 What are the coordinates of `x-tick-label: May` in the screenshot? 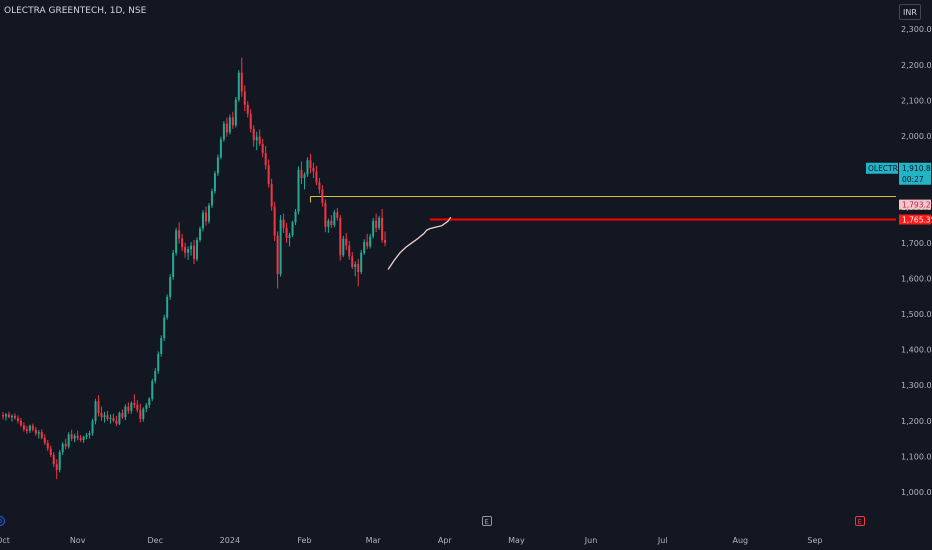 It's located at (516, 540).